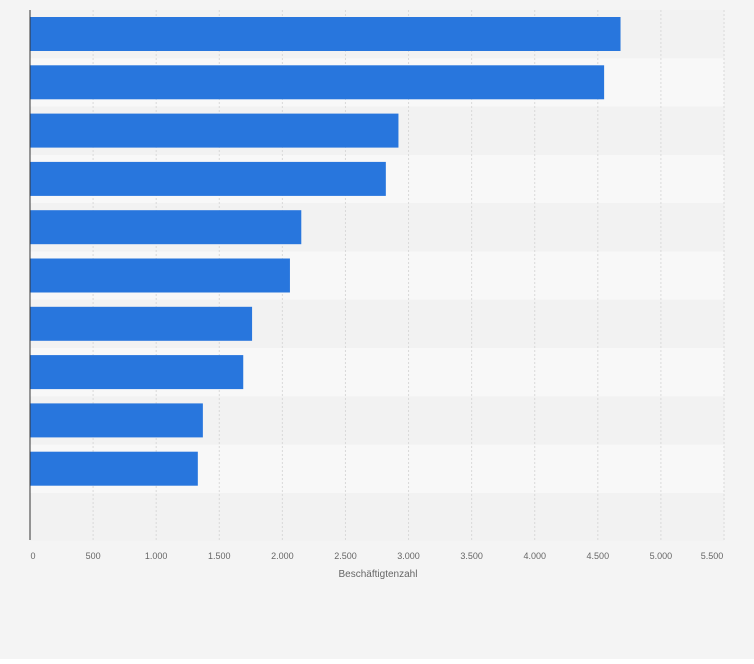 Image resolution: width=754 pixels, height=664 pixels. What do you see at coordinates (377, 517) in the screenshot?
I see `row-band` at bounding box center [377, 517].